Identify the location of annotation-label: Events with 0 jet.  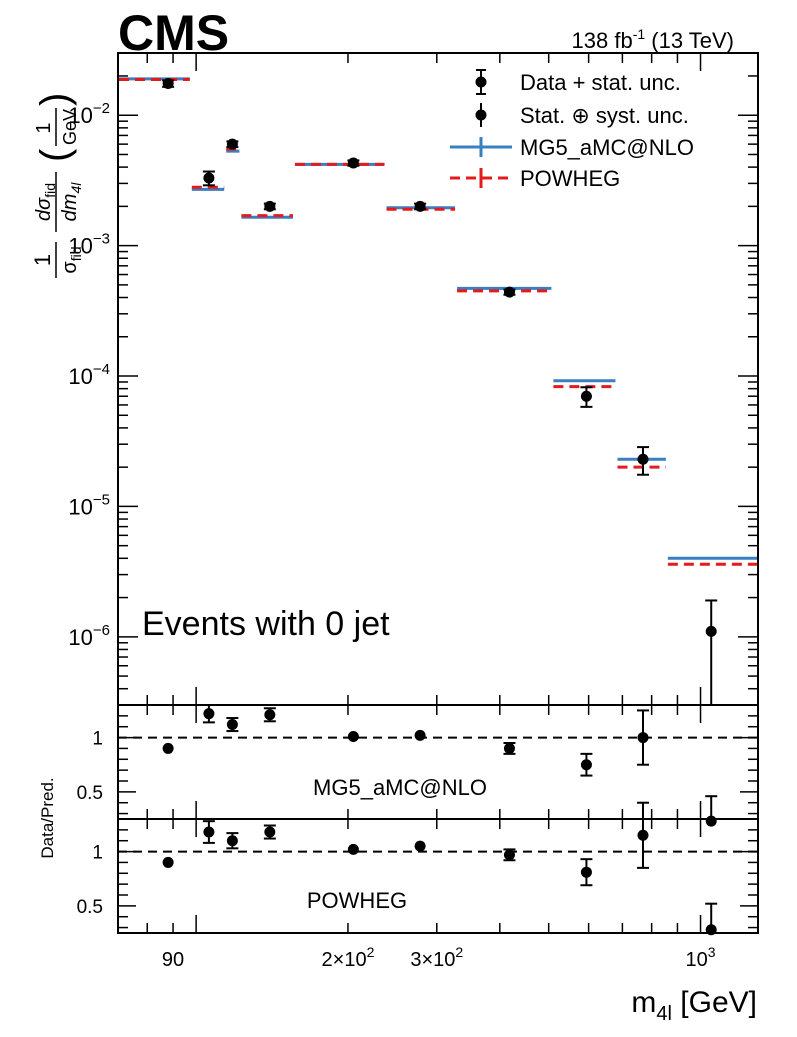
(266, 624).